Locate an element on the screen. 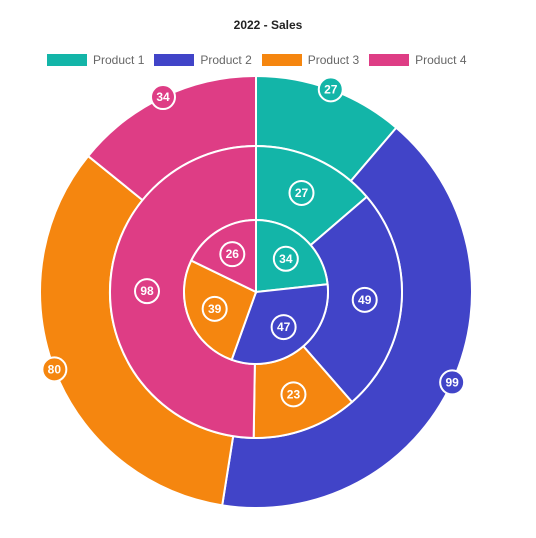 The height and width of the screenshot is (538, 536). legend-label: Product 1 is located at coordinates (119, 60).